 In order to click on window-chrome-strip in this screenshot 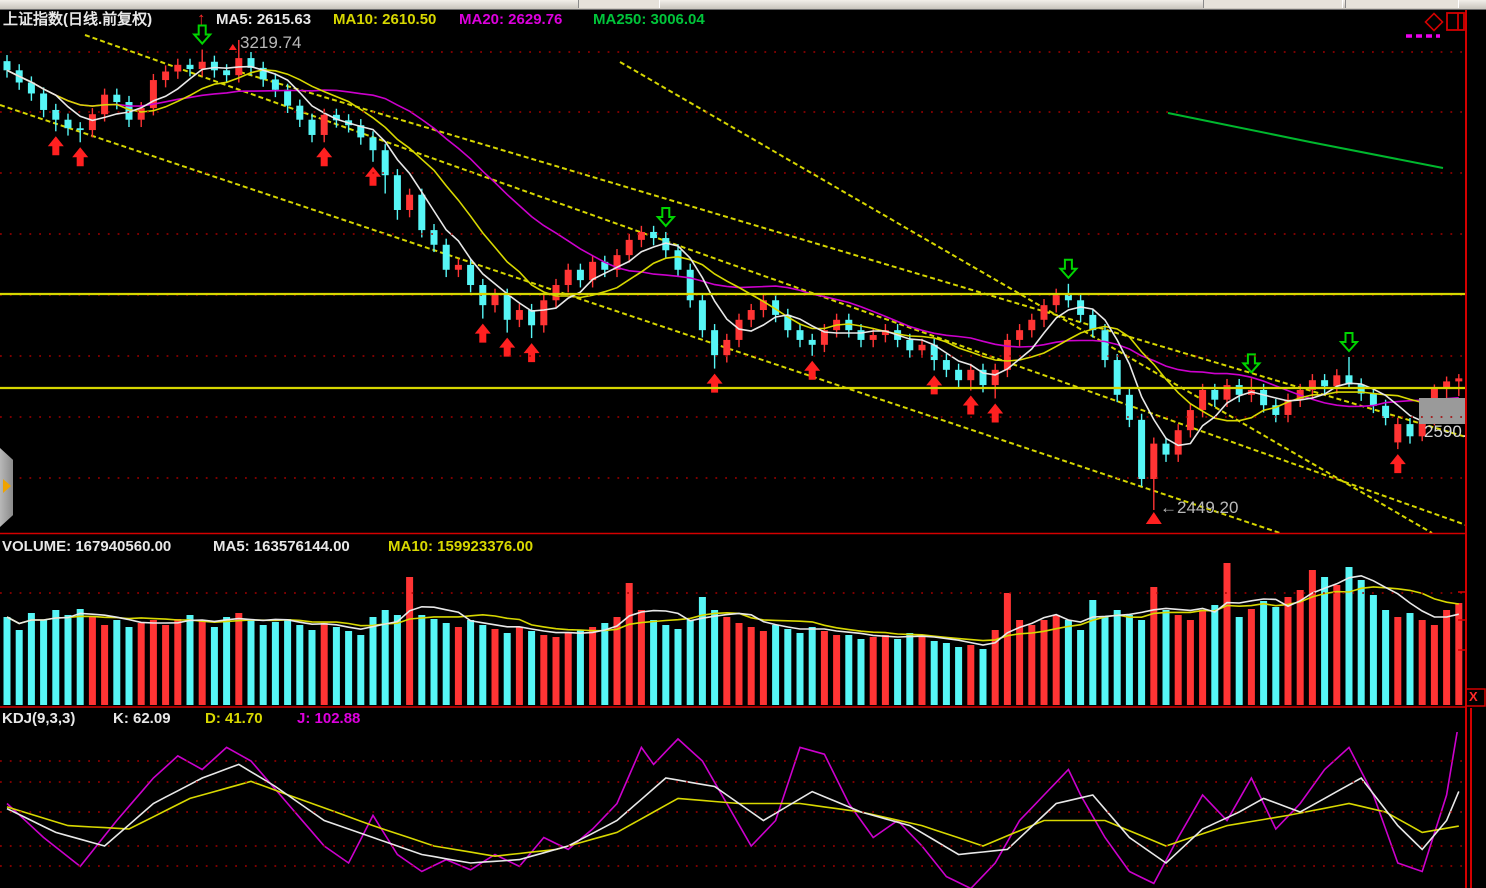, I will do `click(743, 5)`.